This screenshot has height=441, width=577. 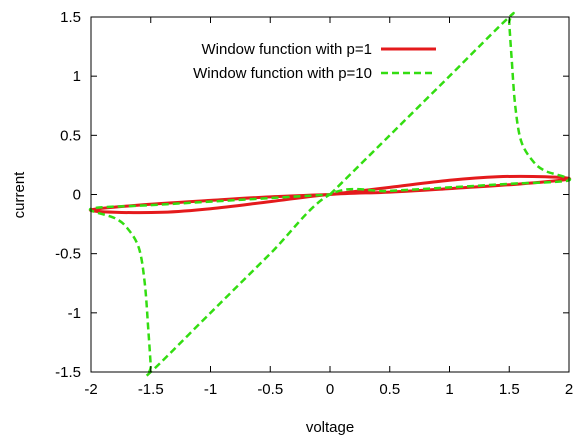 I want to click on y-tick-label: -0.5, so click(x=68, y=254).